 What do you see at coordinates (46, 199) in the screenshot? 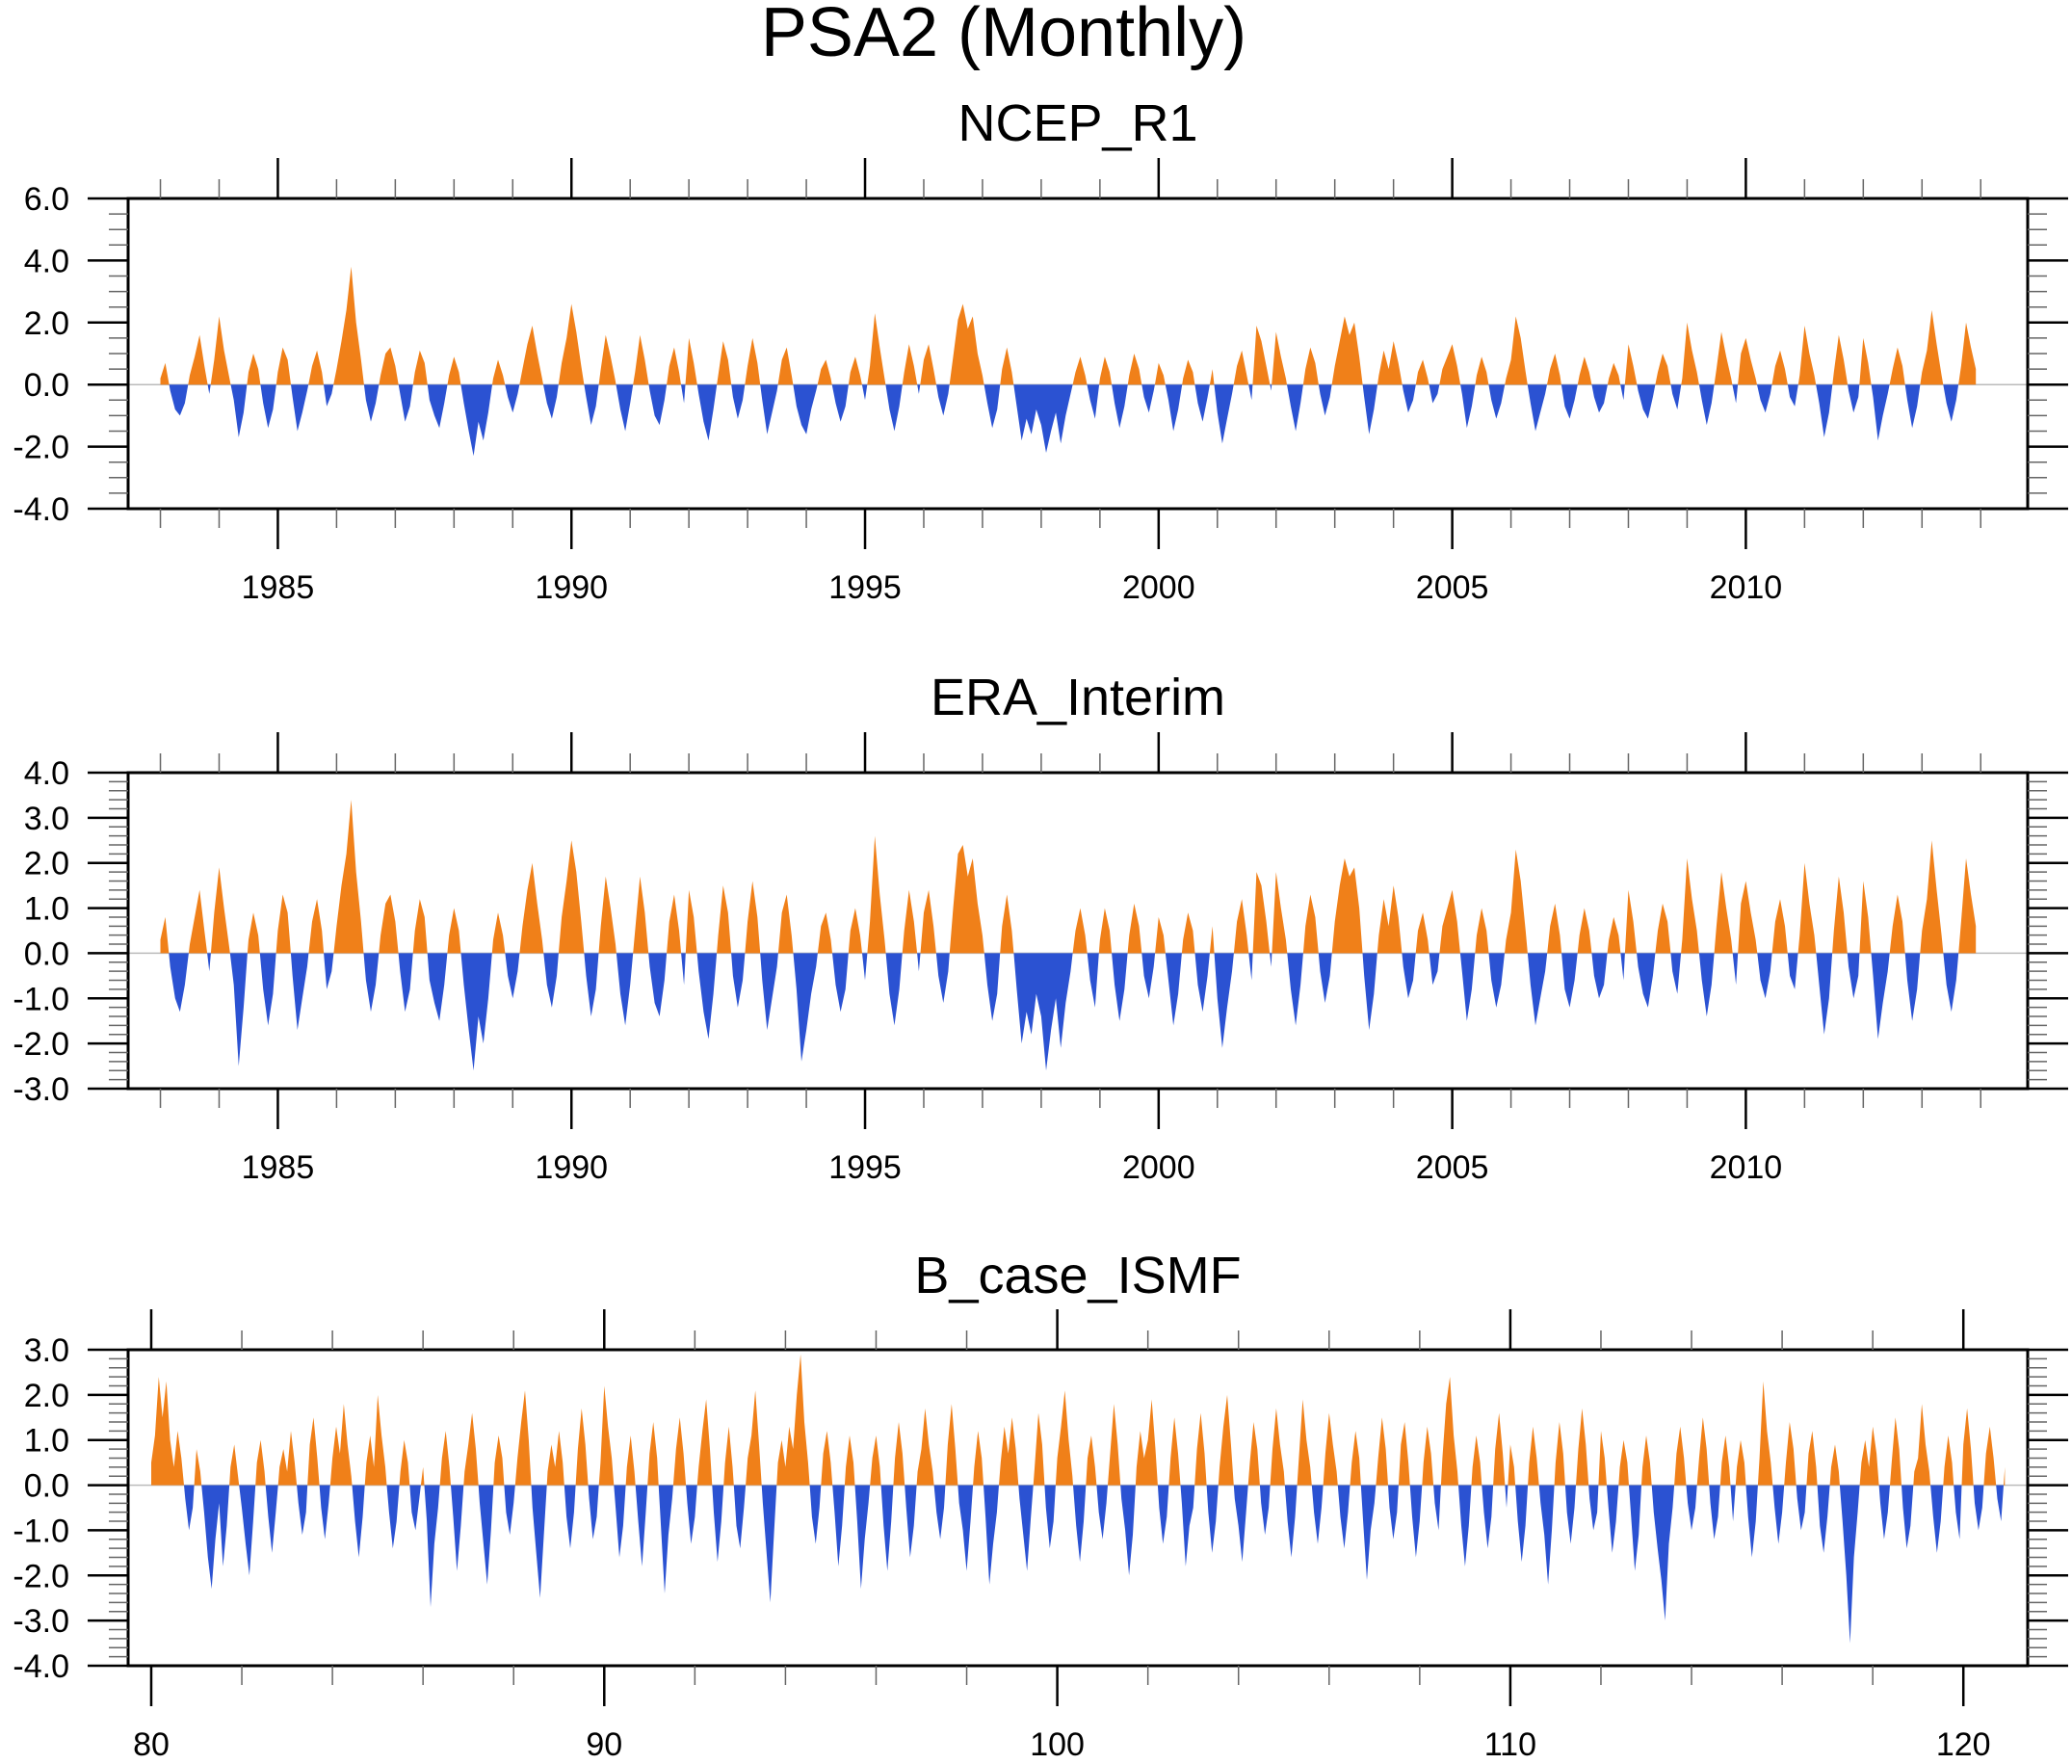
I see `y-tick-label: 6.0` at bounding box center [46, 199].